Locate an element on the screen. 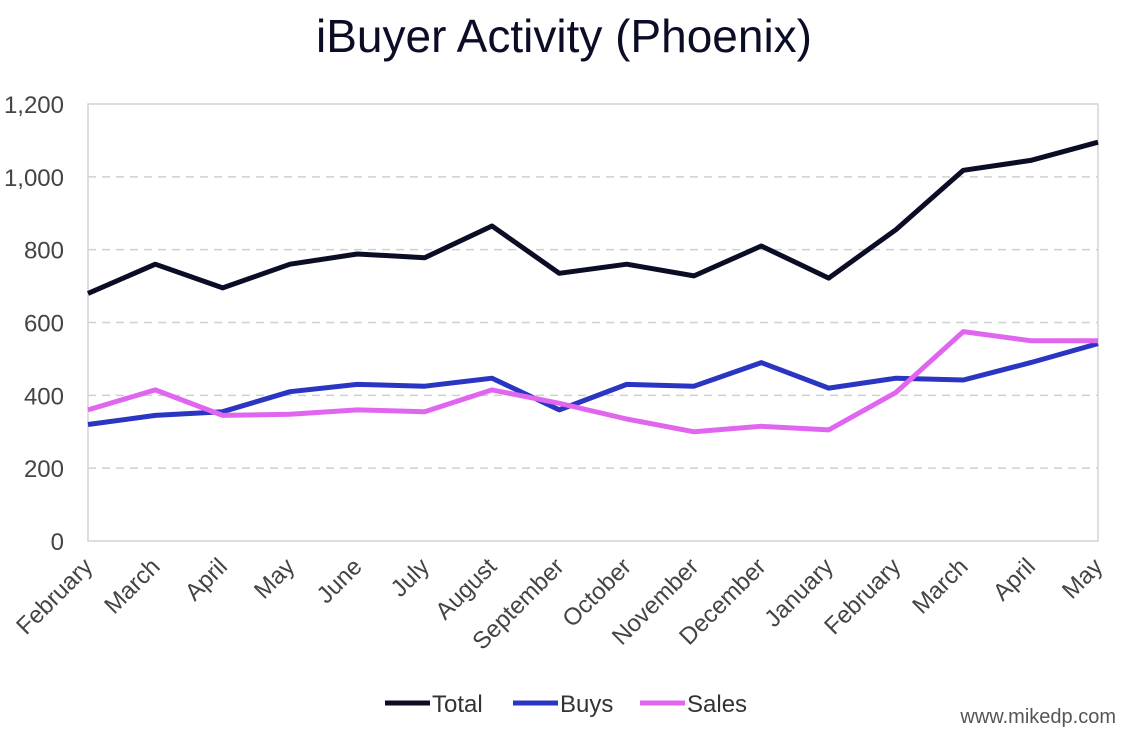 The image size is (1129, 739). x-tick-label: July is located at coordinates (410, 577).